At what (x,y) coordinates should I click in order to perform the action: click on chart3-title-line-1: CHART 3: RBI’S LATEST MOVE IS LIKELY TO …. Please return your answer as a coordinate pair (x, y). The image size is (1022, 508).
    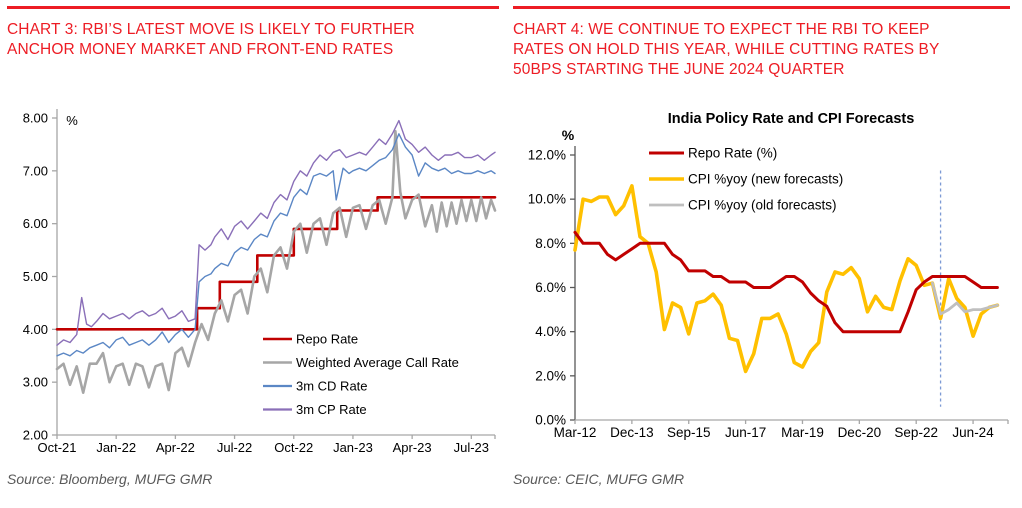
    Looking at the image, I should click on (211, 29).